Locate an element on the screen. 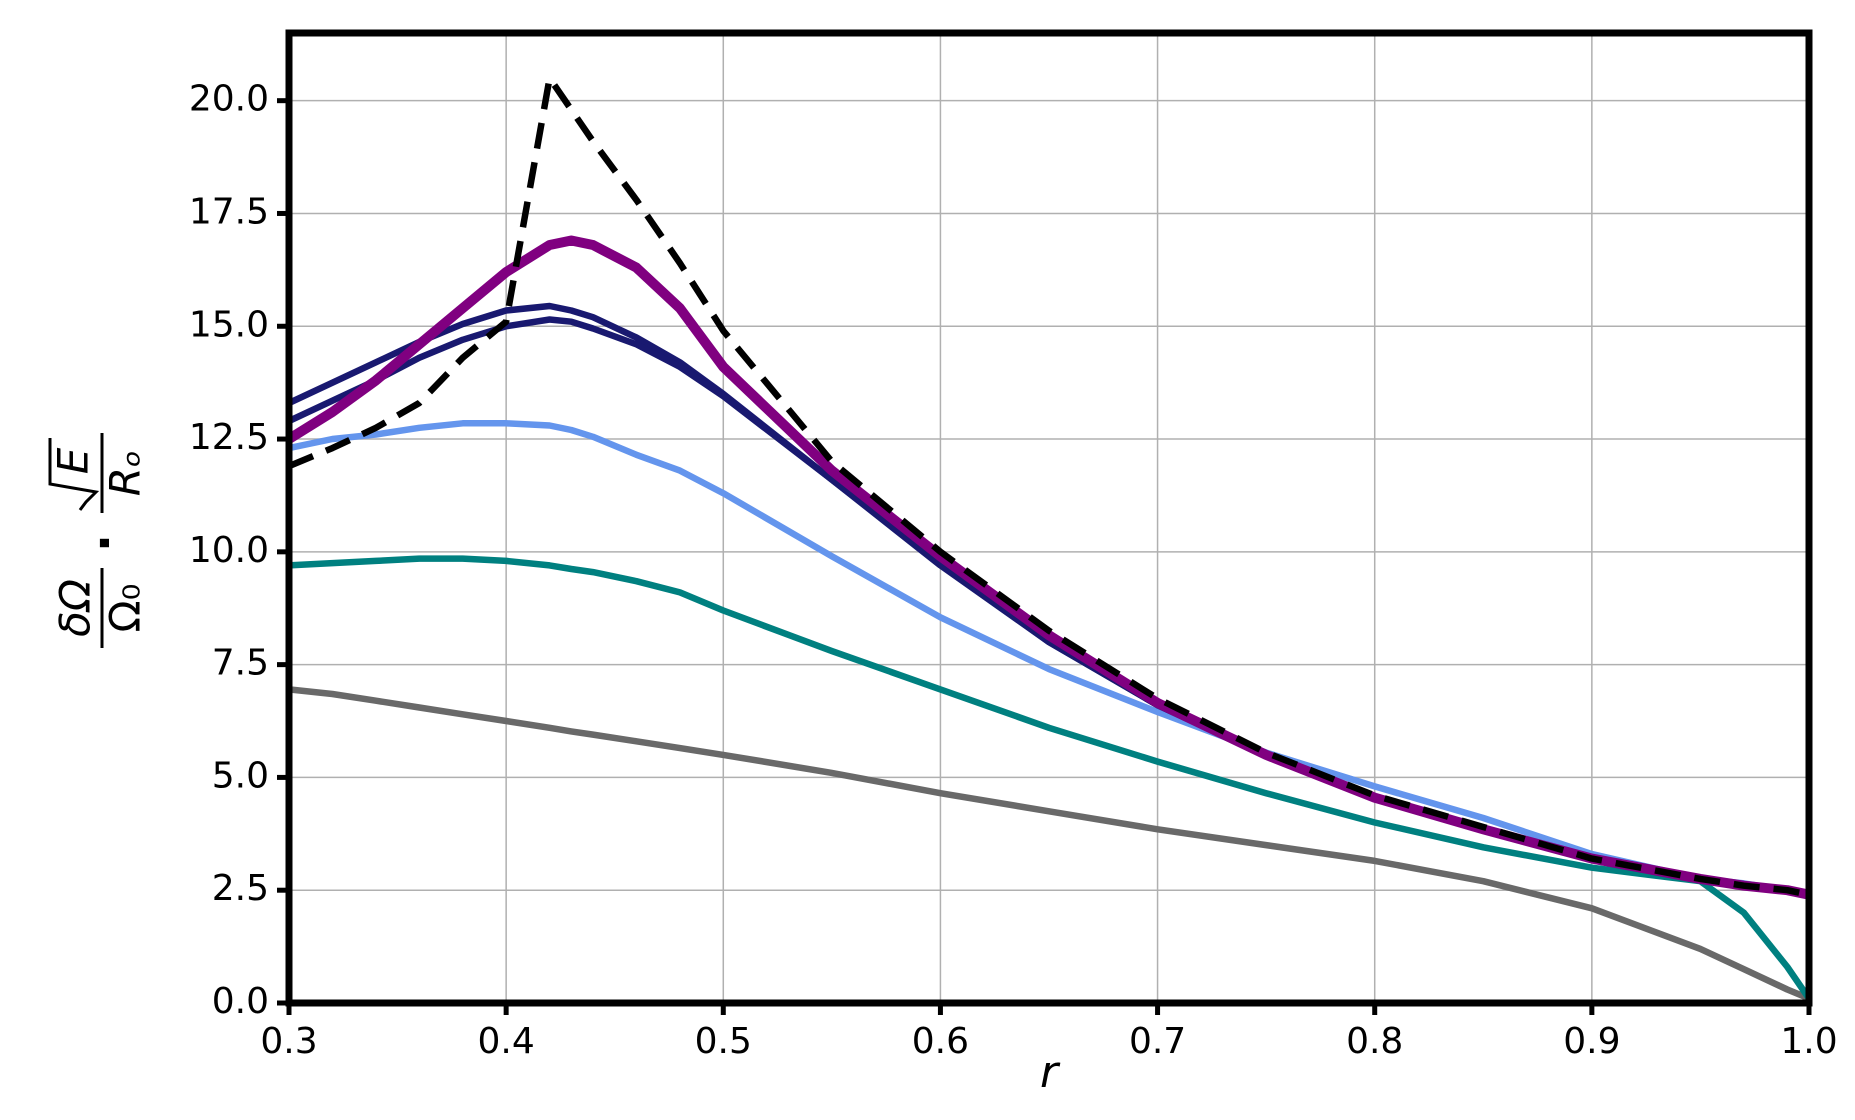  y-label-part: · is located at coordinates (105, 543).